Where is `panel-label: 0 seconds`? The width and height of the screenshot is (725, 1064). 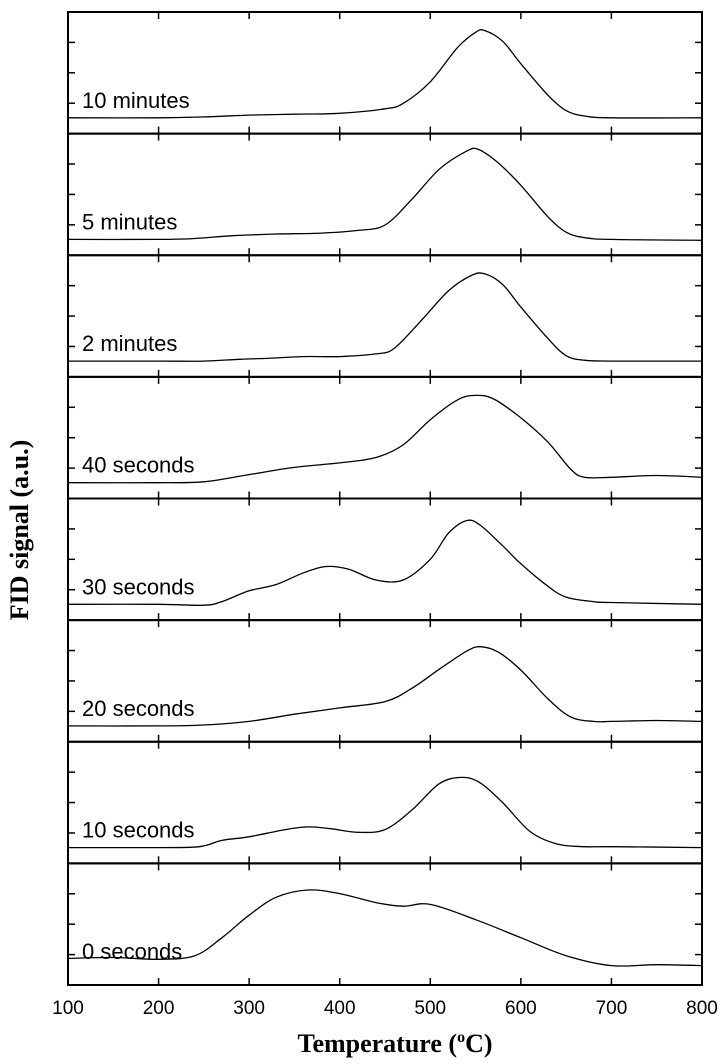 panel-label: 0 seconds is located at coordinates (132, 951).